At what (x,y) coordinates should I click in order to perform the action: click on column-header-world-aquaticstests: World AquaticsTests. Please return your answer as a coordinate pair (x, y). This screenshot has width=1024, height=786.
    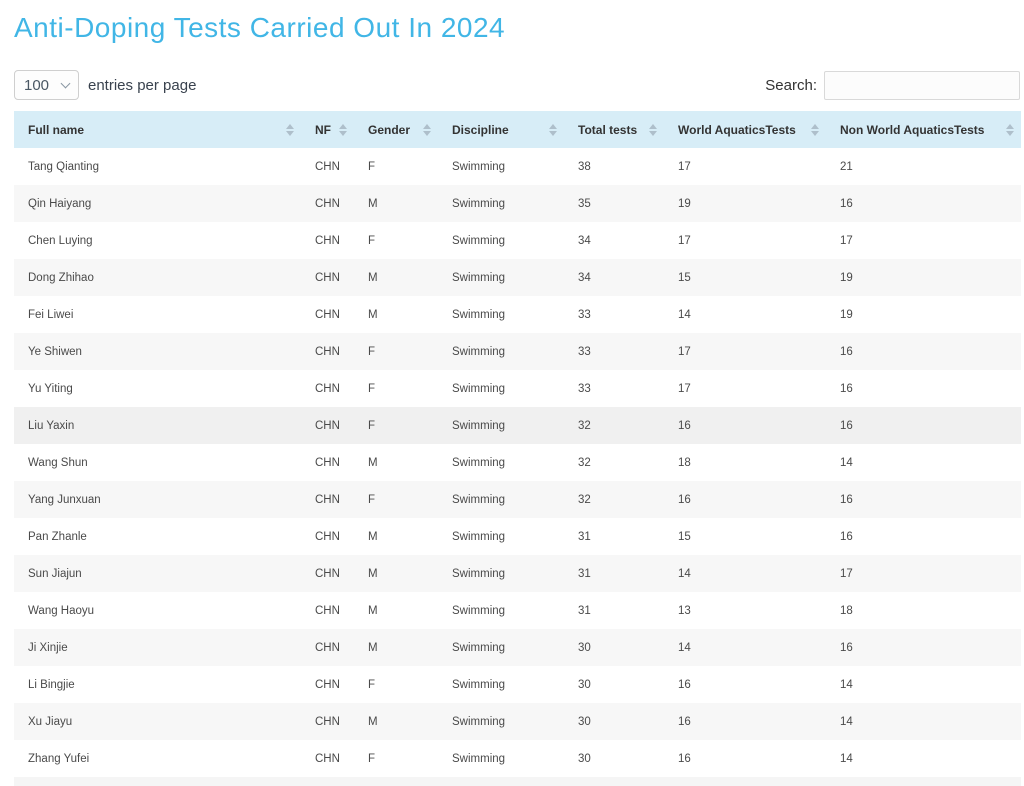
    Looking at the image, I should click on (745, 129).